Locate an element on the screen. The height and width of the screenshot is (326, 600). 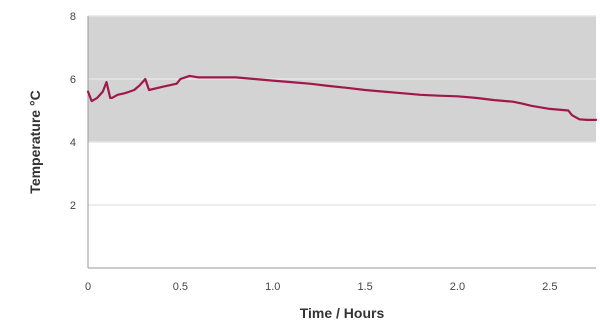
series-group is located at coordinates (342, 98).